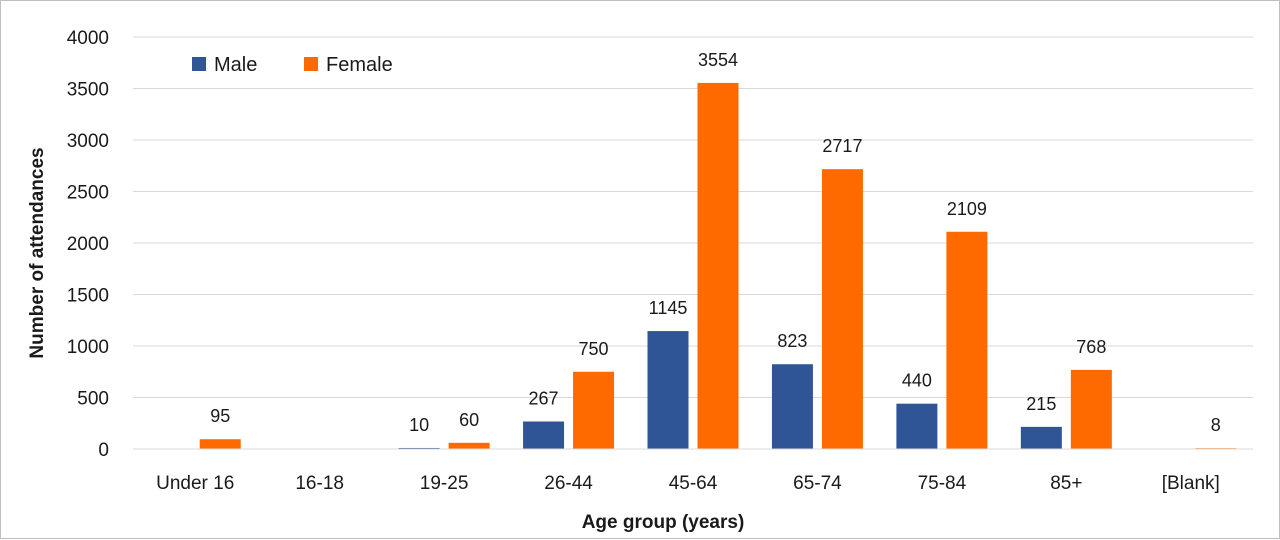 The width and height of the screenshot is (1280, 540). I want to click on legend-label-female: Female, so click(359, 65).